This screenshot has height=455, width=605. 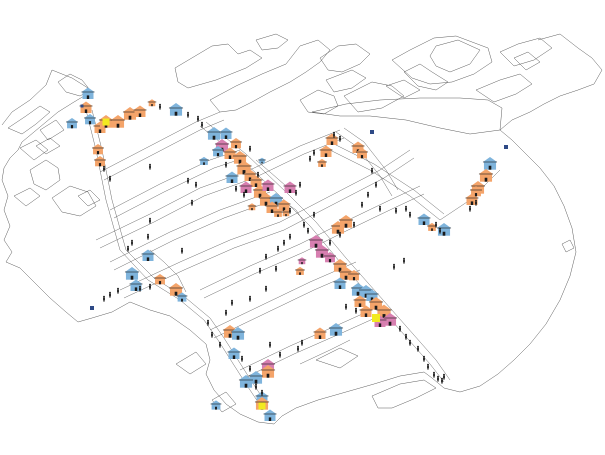 I want to click on north-connector-b, so click(x=371, y=159).